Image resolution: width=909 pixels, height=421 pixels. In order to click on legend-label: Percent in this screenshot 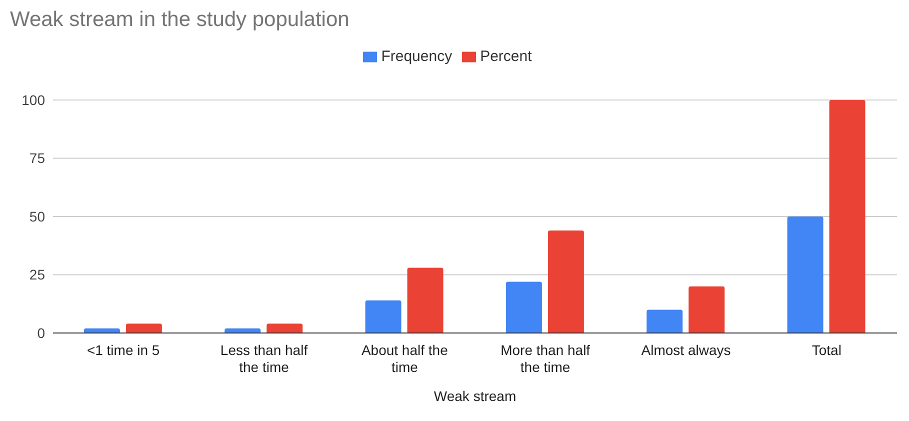, I will do `click(506, 56)`.